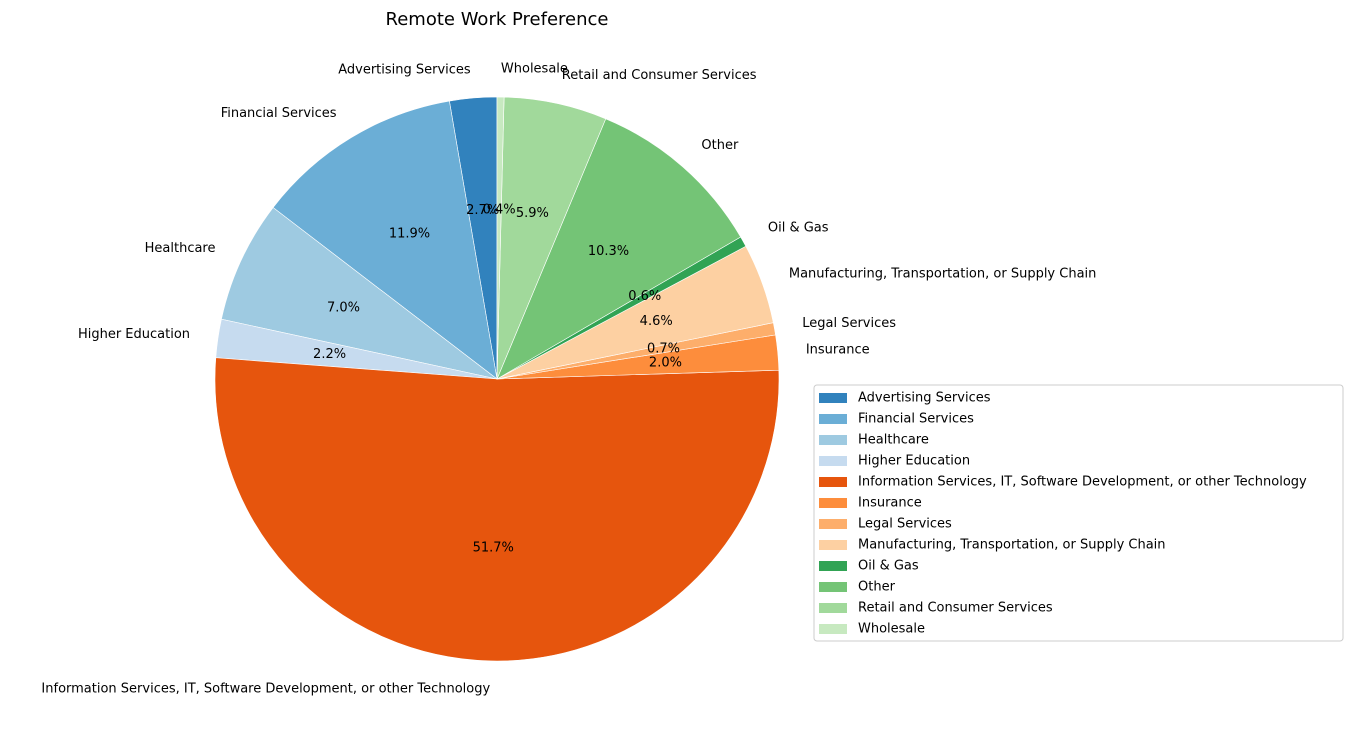 The width and height of the screenshot is (1352, 736). I want to click on slice-percent-wholesale: 0.4%, so click(499, 209).